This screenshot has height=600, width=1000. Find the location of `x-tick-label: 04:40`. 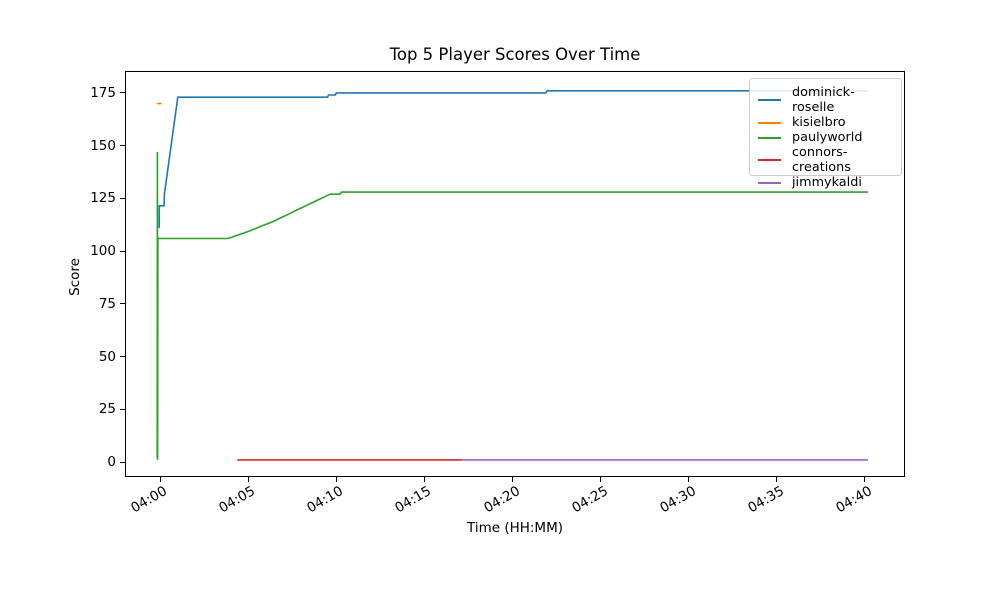

x-tick-label: 04:40 is located at coordinates (853, 500).